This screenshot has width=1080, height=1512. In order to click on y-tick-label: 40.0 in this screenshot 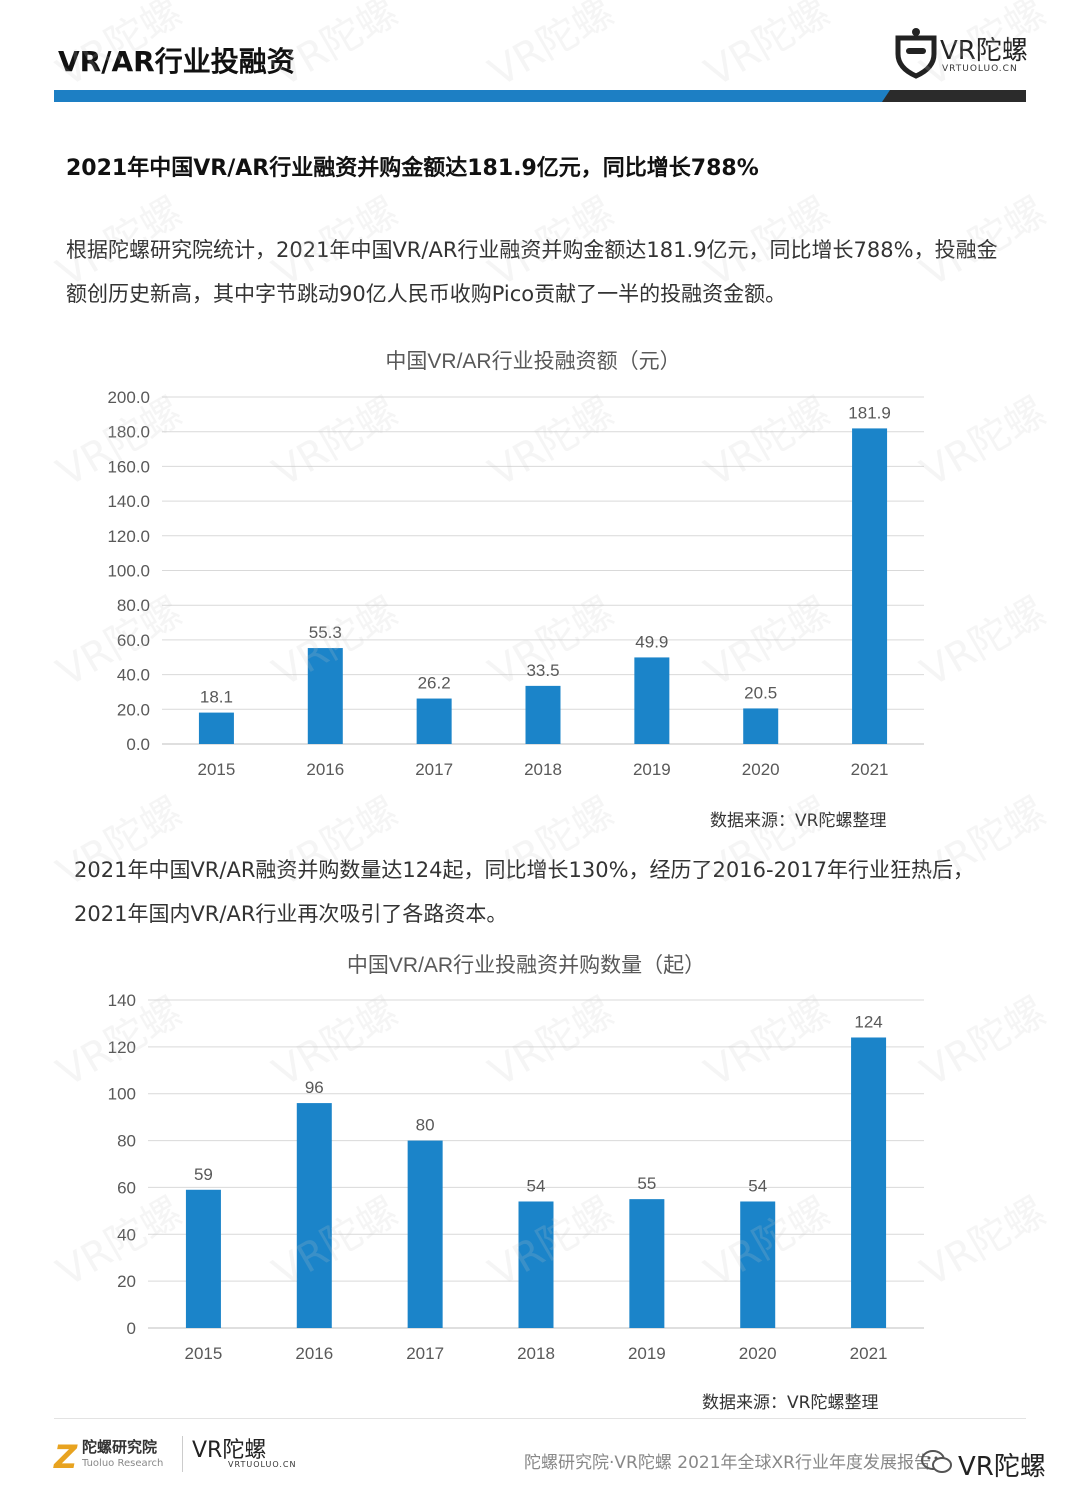, I will do `click(133, 675)`.